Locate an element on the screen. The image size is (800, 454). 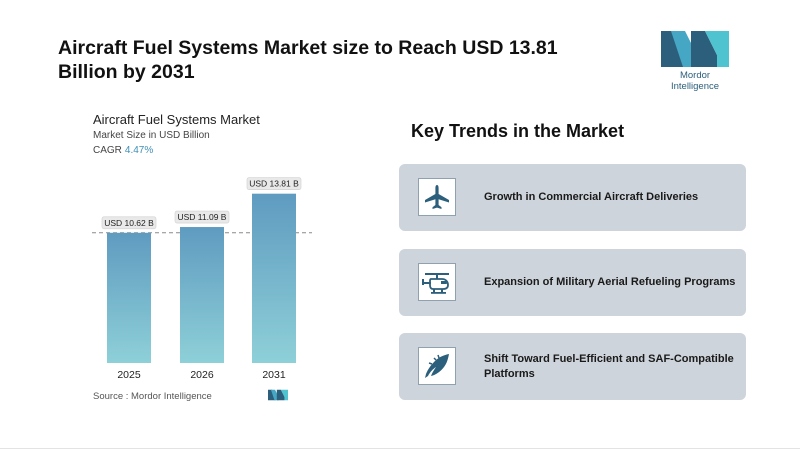
airplane-icon is located at coordinates (437, 197).